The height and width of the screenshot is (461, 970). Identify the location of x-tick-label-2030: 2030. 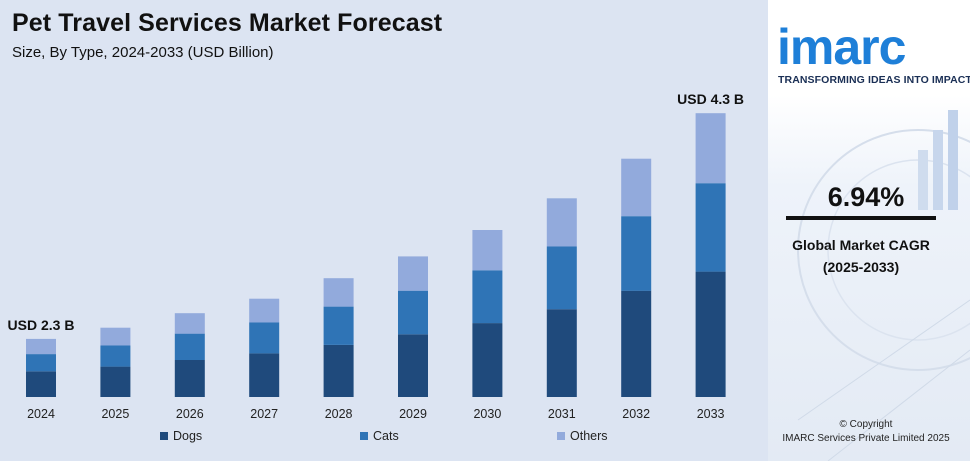
(487, 414).